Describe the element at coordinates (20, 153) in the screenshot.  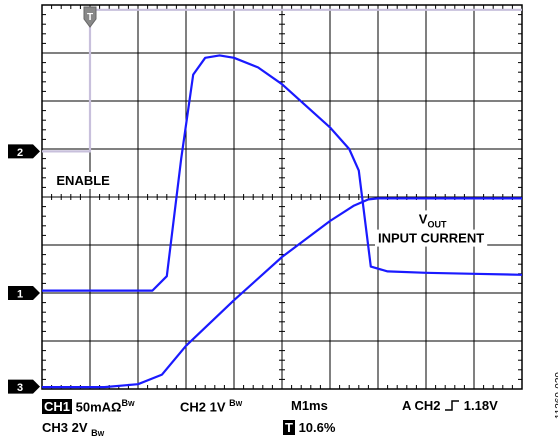
I see `channel-marker-label: 2` at that location.